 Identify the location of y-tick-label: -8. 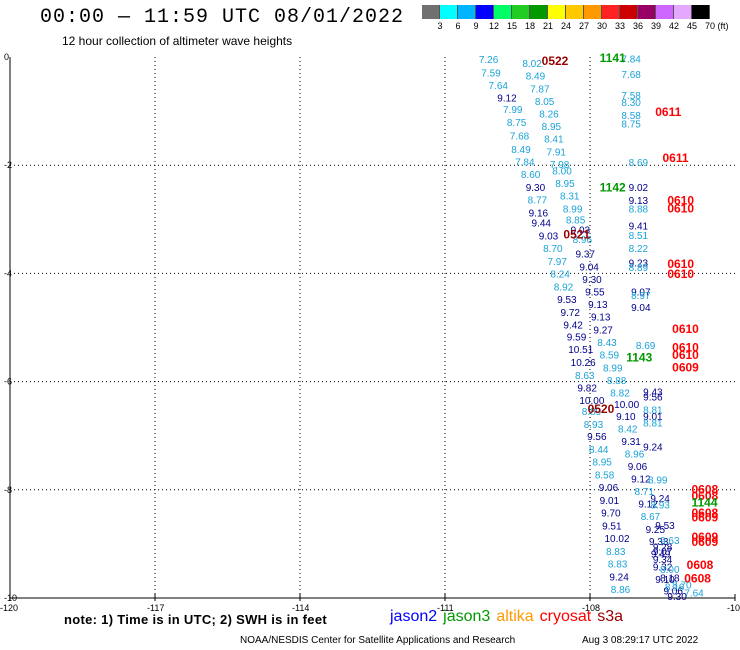
(8, 490).